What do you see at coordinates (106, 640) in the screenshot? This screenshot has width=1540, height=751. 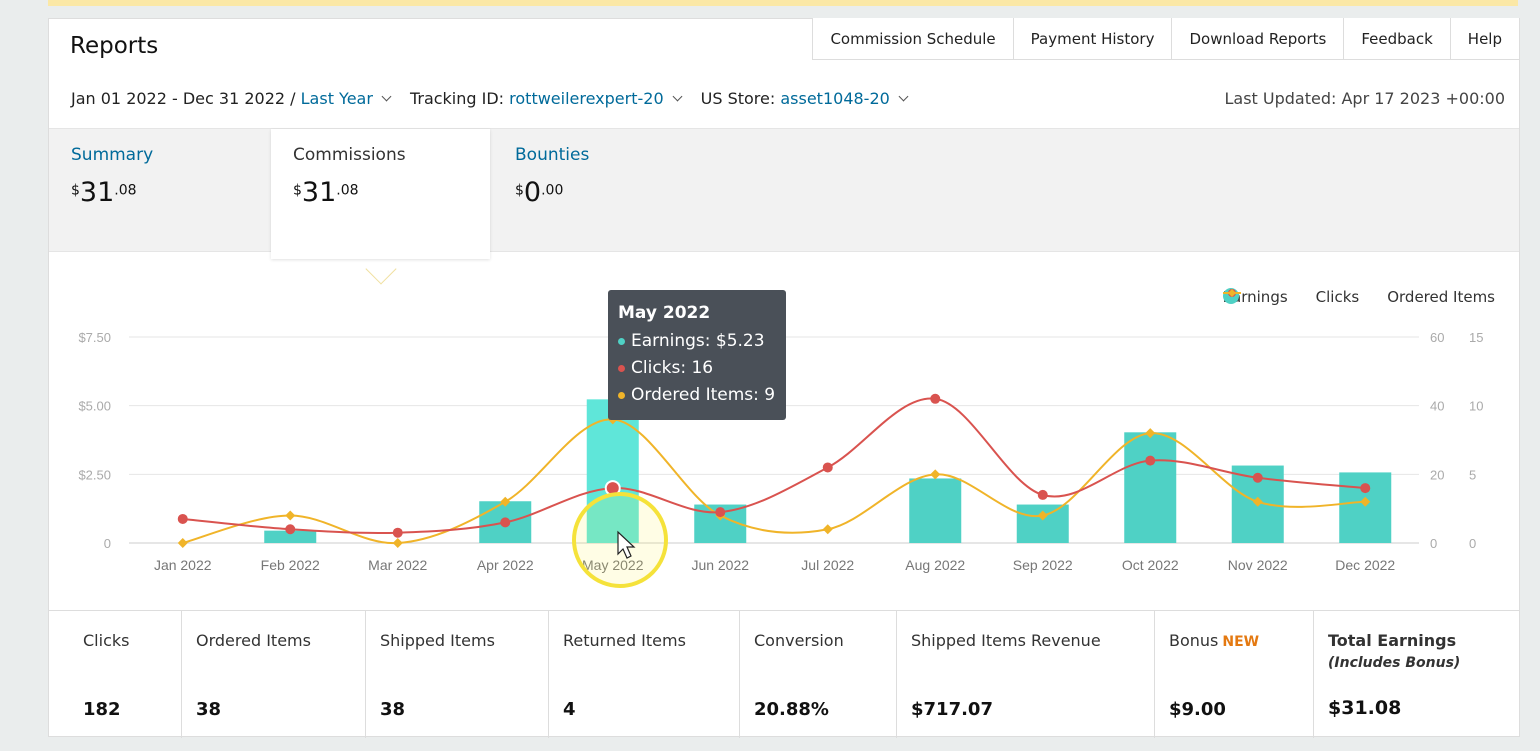 I see `stat-label: Clicks` at bounding box center [106, 640].